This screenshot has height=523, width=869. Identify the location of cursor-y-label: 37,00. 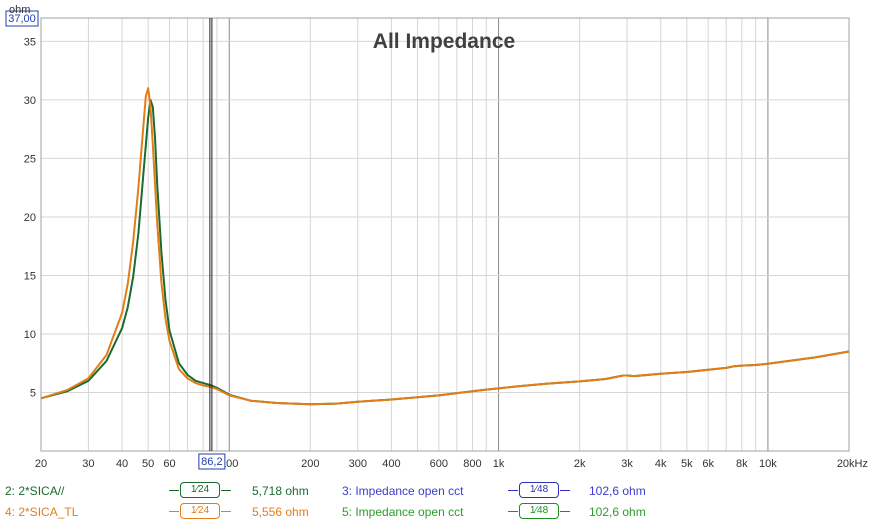
(22, 19).